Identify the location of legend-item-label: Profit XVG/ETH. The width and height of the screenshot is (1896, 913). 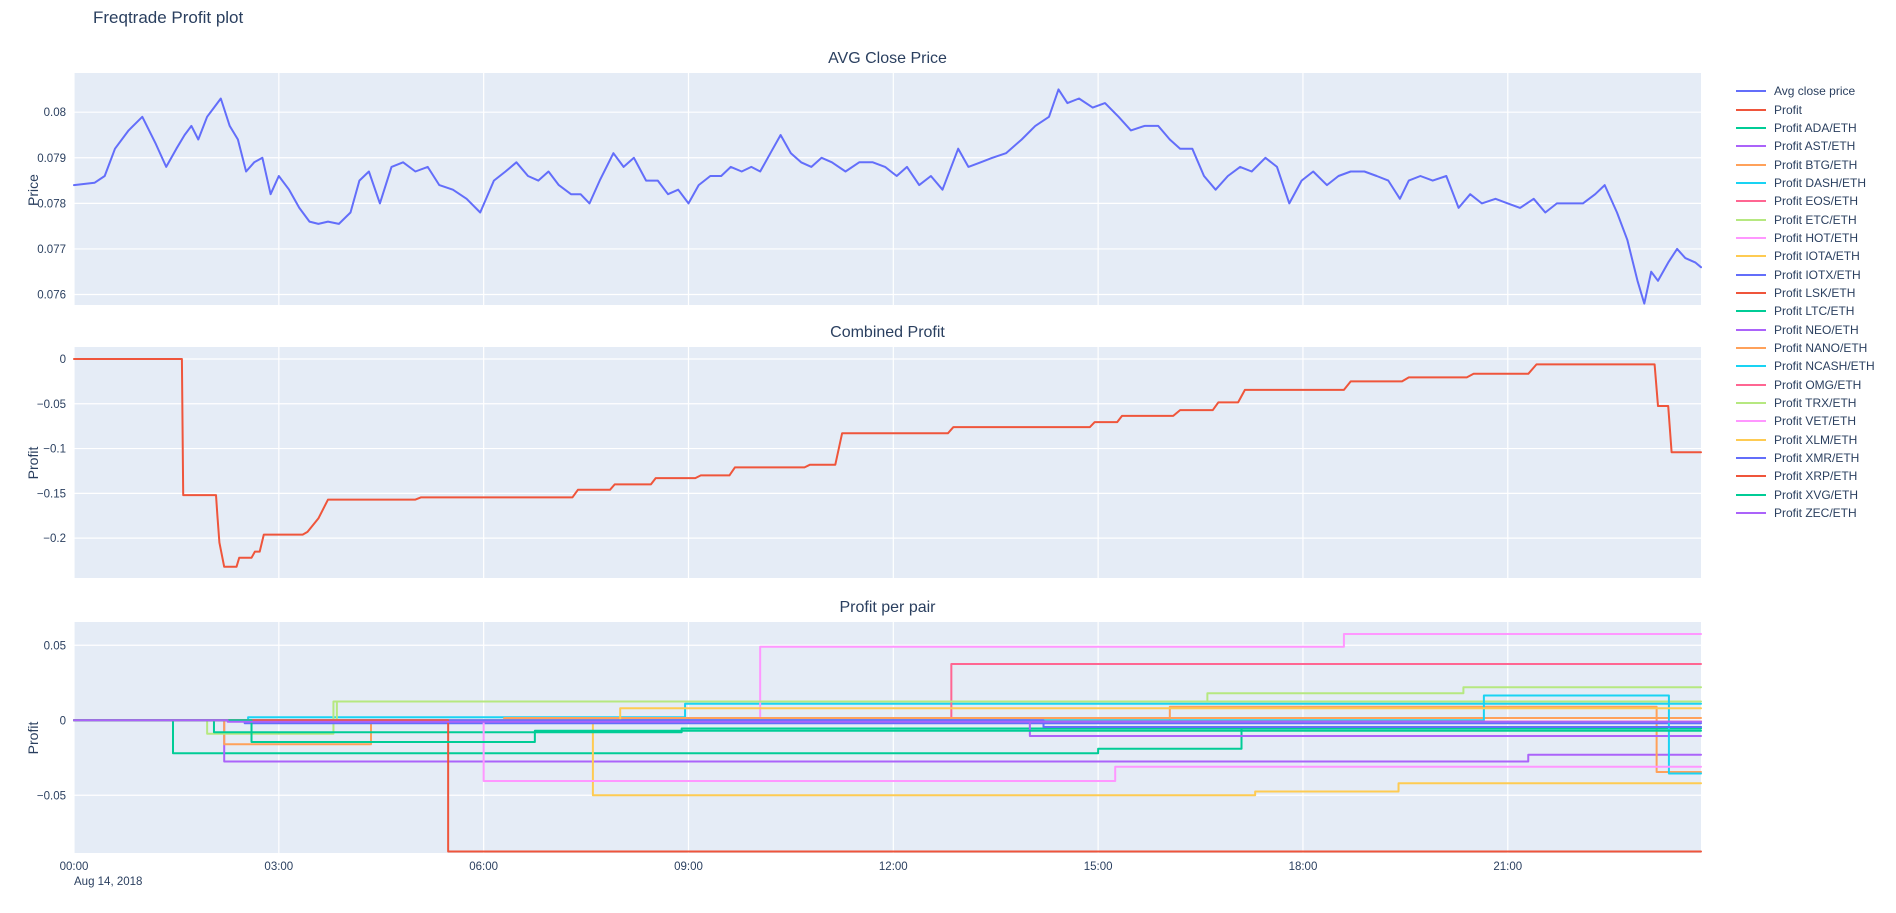
(1816, 494).